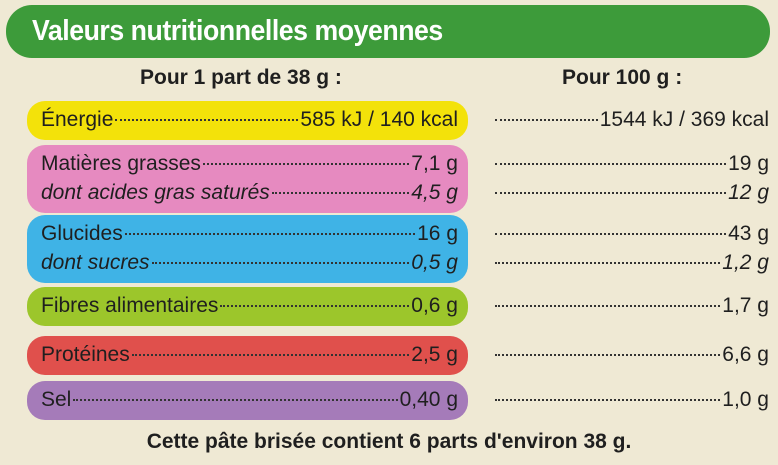 The width and height of the screenshot is (778, 465). I want to click on row-line: Fibres alimentaires 0,6 g, so click(249, 305).